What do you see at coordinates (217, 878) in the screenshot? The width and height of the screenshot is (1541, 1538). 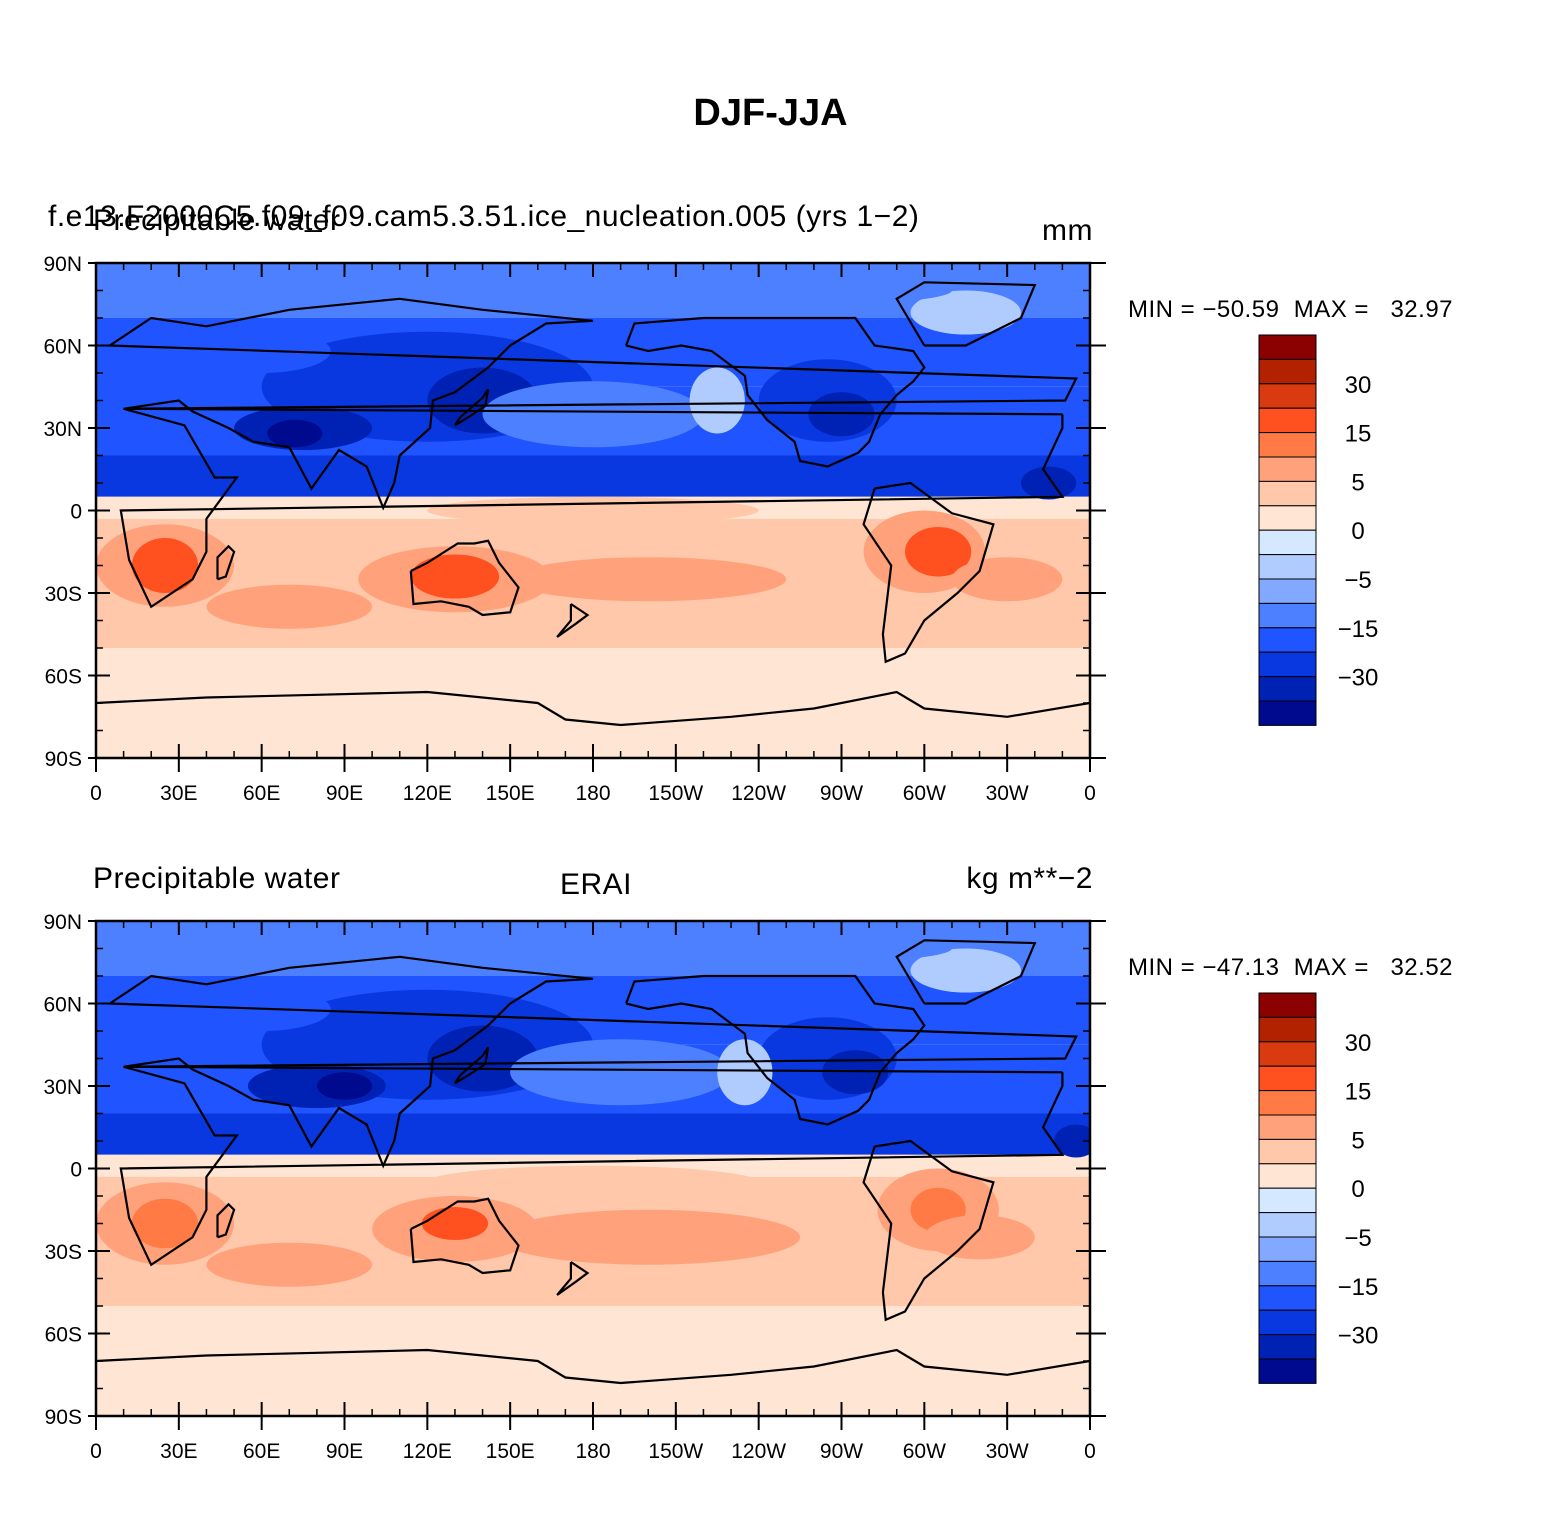 I see `left-title: Precipitable water` at bounding box center [217, 878].